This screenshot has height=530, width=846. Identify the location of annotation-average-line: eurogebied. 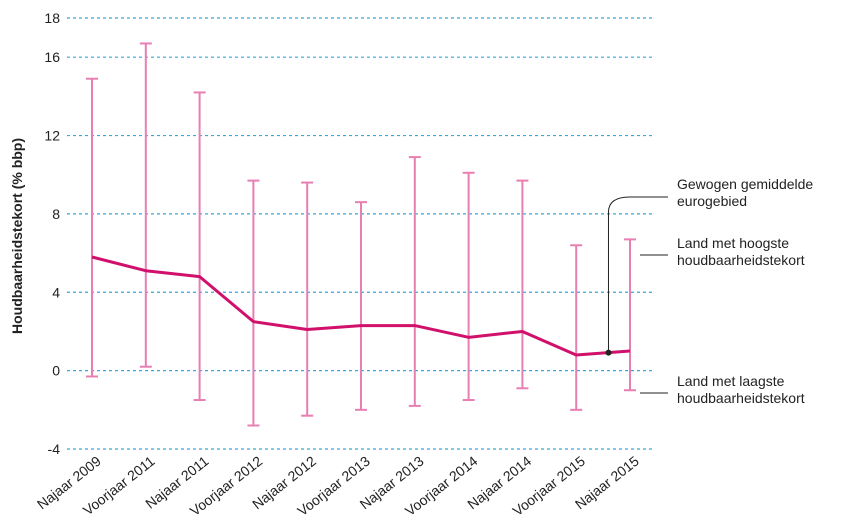
(712, 201).